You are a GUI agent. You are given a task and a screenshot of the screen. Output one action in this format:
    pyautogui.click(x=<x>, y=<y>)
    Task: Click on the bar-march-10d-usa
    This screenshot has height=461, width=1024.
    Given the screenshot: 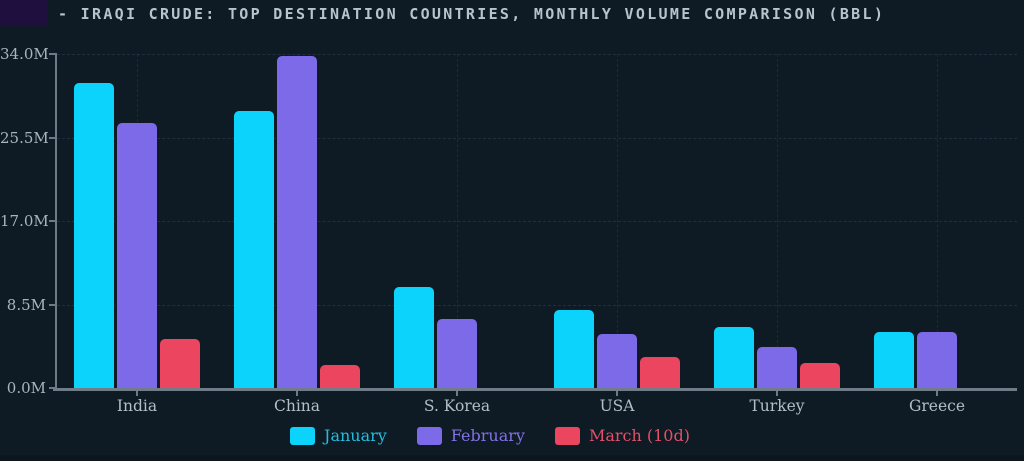 What is the action you would take?
    pyautogui.click(x=660, y=372)
    